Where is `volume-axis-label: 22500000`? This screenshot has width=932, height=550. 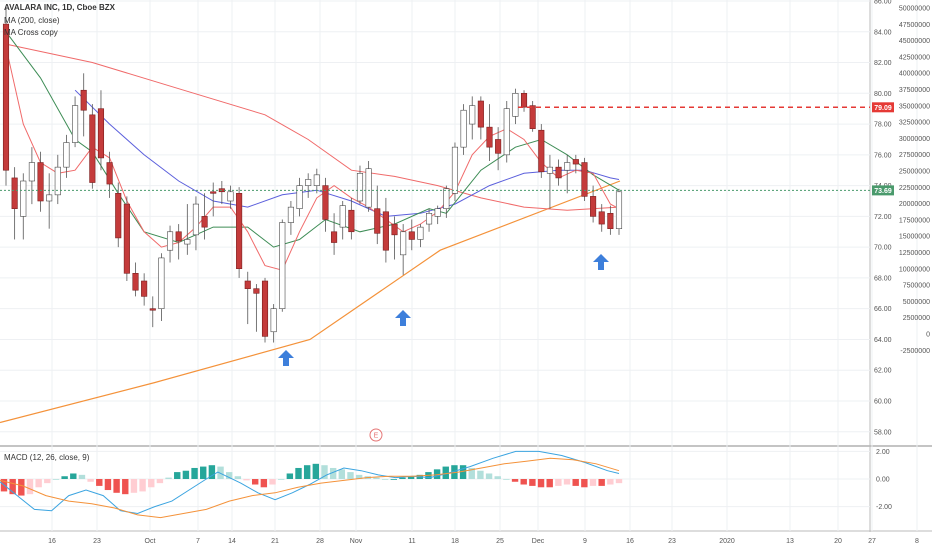
volume-axis-label: 22500000 is located at coordinates (914, 188).